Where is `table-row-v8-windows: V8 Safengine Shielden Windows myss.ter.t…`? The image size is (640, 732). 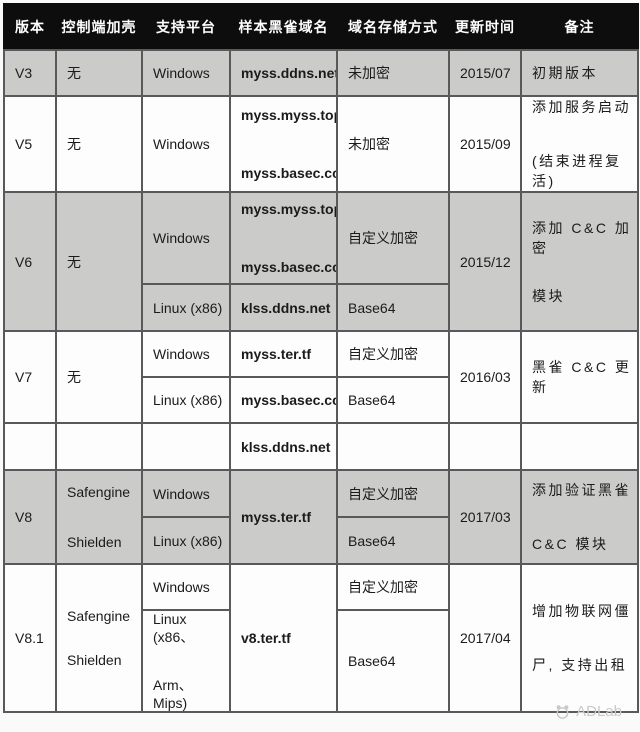
table-row-v8-windows: V8 Safengine Shielden Windows myss.ter.t… is located at coordinates (321, 517).